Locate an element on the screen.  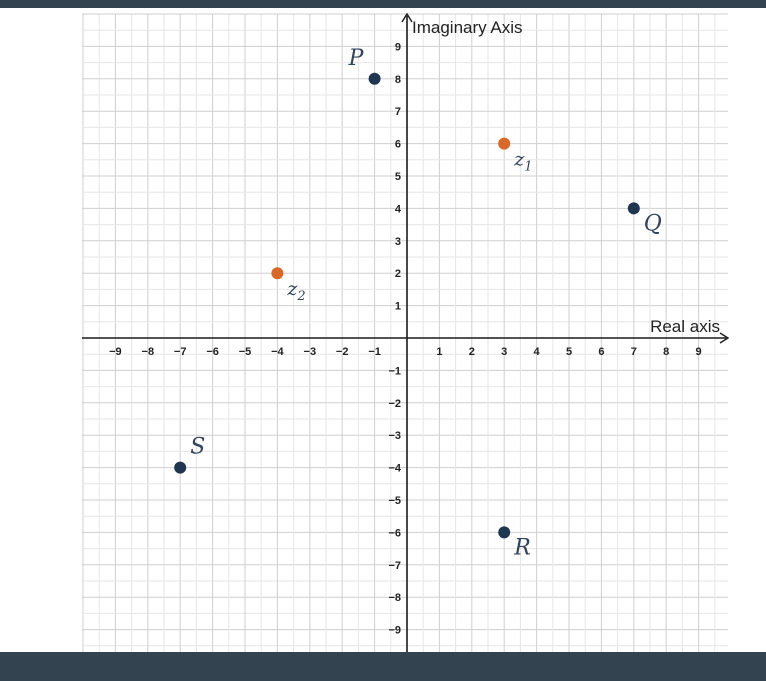
x-tick-label: 3 is located at coordinates (504, 352).